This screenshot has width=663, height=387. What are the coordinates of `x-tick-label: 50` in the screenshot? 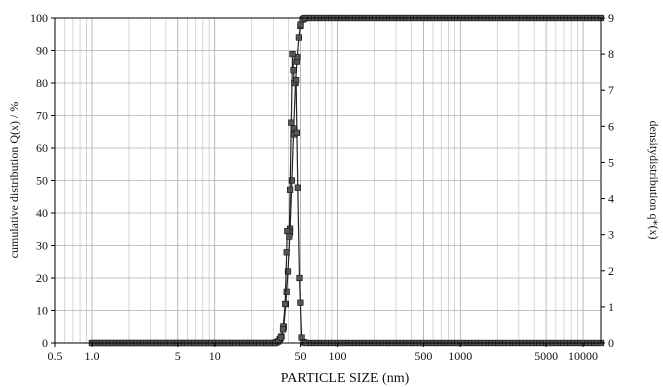 It's located at (301, 356).